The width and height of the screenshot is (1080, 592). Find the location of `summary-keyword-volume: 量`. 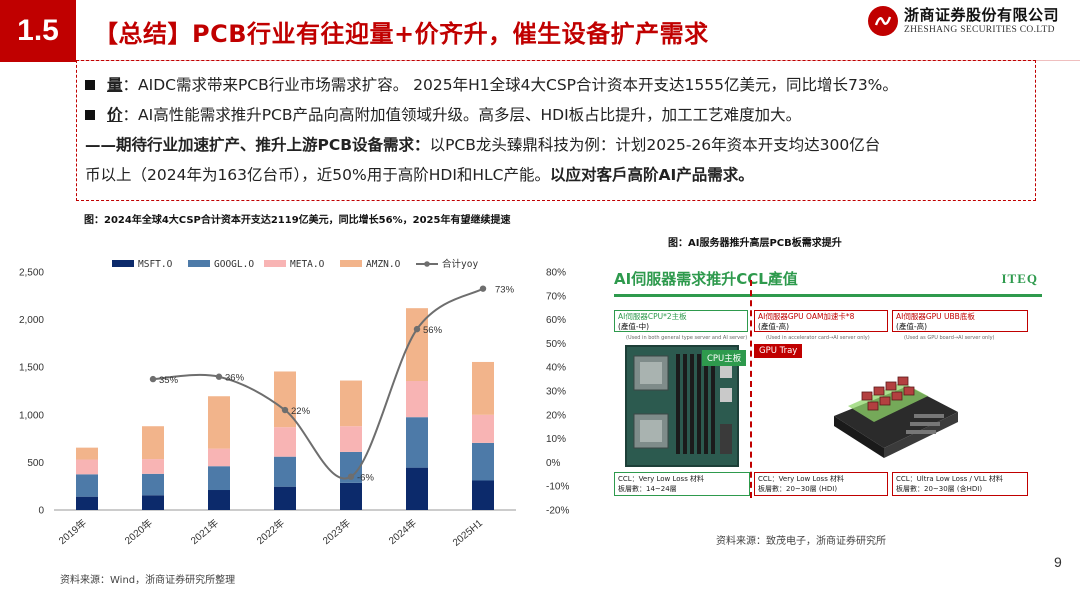

summary-keyword-volume: 量 is located at coordinates (115, 85).